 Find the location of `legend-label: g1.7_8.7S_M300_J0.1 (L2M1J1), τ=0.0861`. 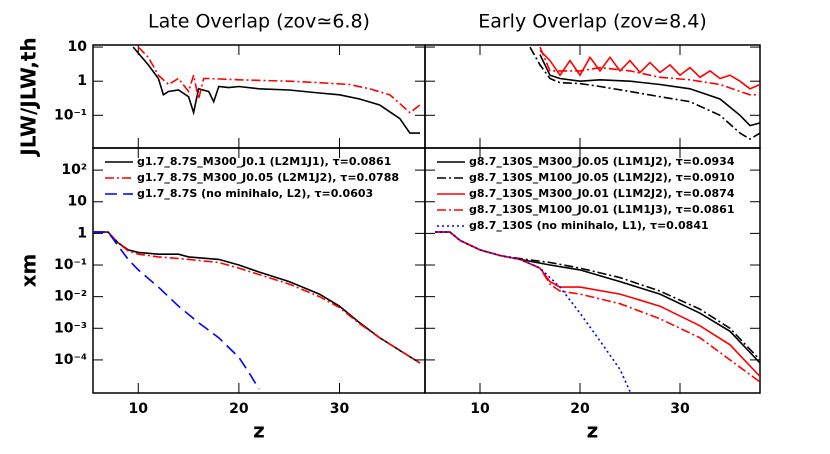

legend-label: g1.7_8.7S_M300_J0.1 (L2M1J1), τ=0.0861 is located at coordinates (264, 161).